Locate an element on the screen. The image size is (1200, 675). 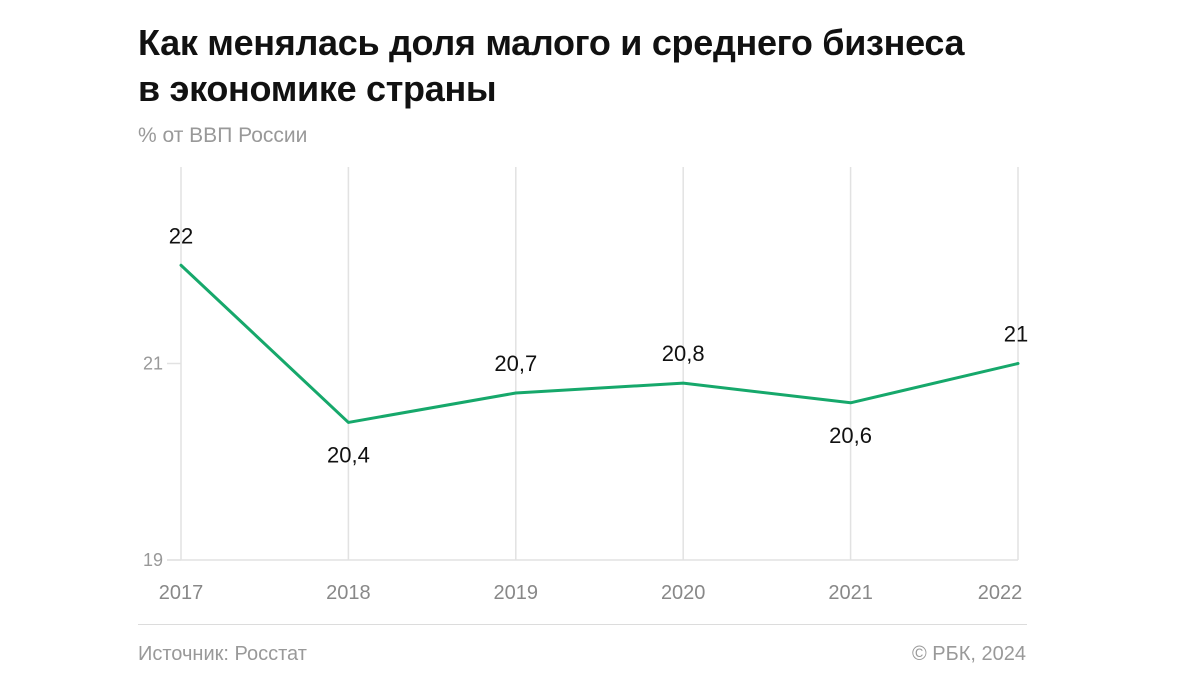
x-axis-tick-label: 2018 is located at coordinates (348, 593).